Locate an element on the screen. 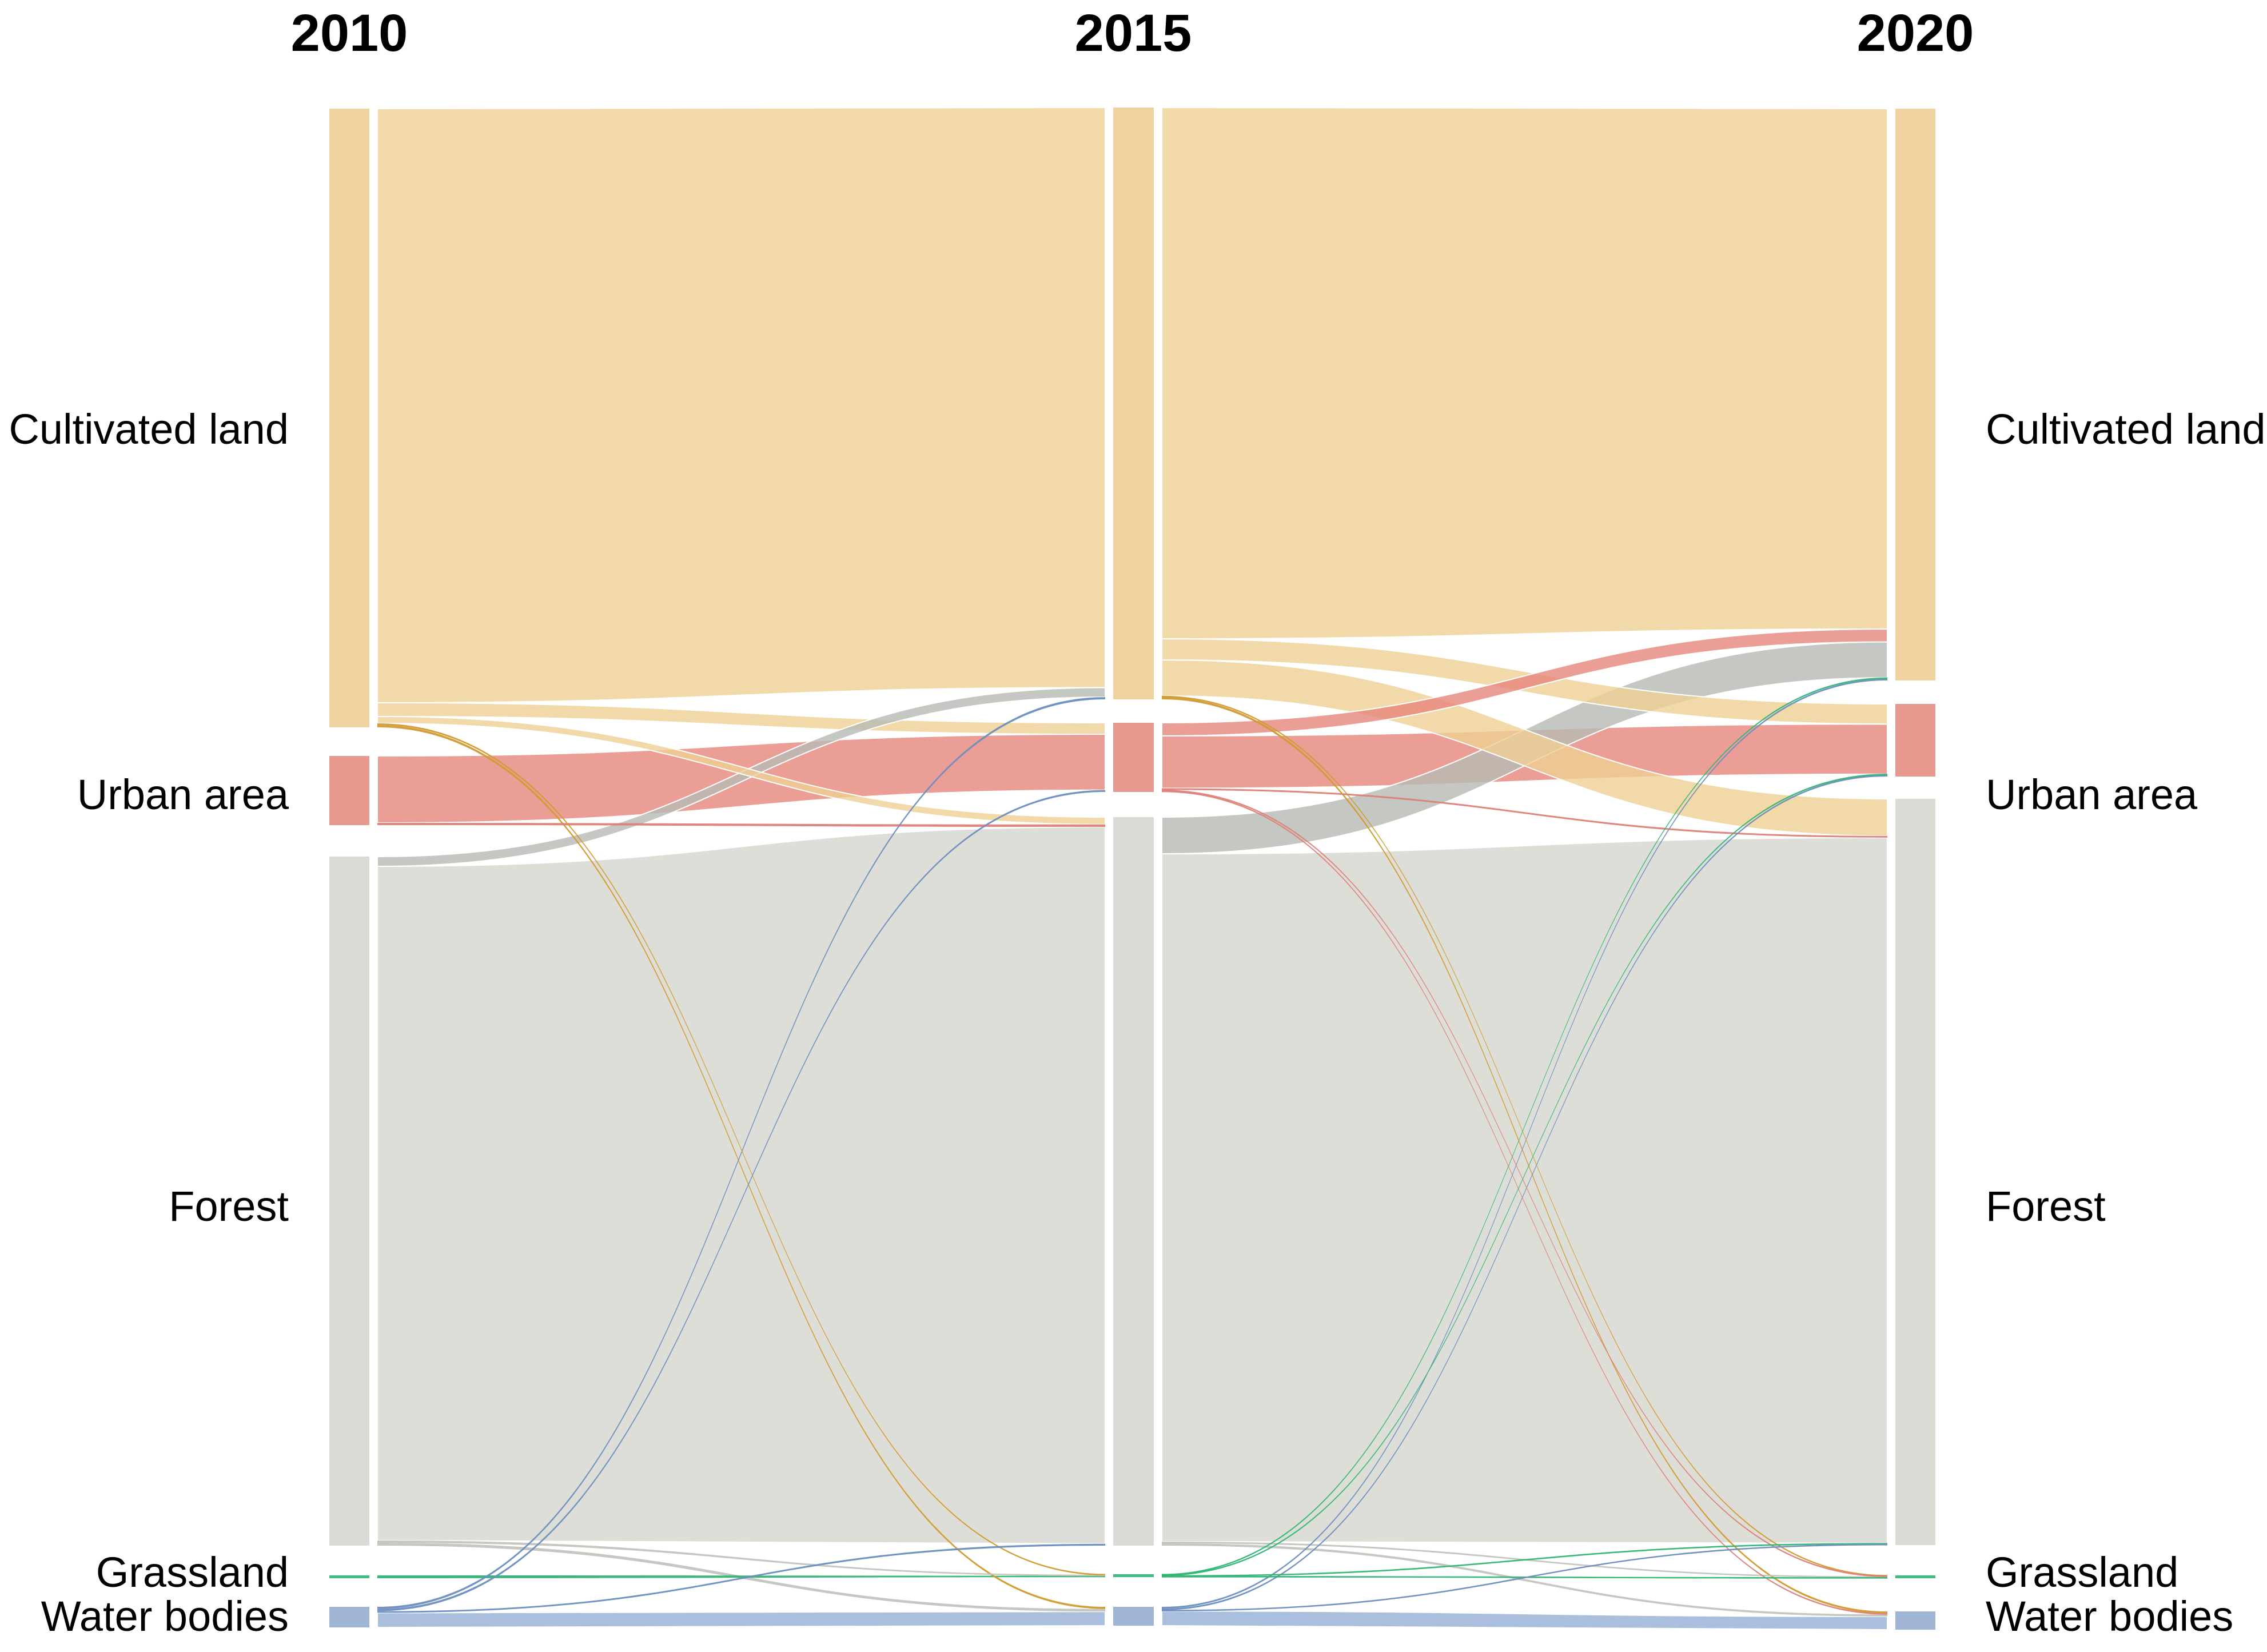  flow-2015-water-bodies-to-water-bodies is located at coordinates (1525, 1621).